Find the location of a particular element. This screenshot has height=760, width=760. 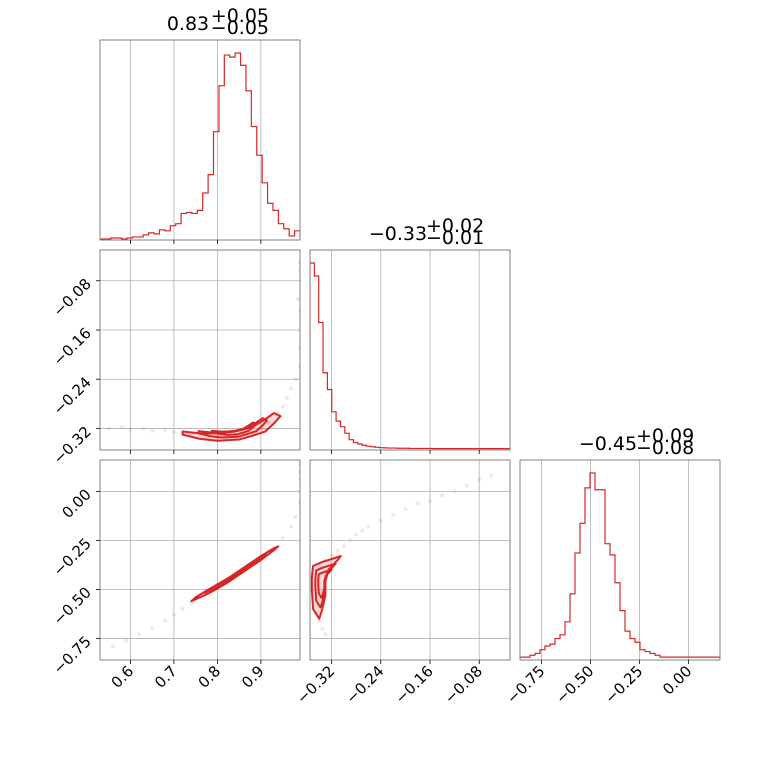

title-p2: −0.45 is located at coordinates (608, 444).